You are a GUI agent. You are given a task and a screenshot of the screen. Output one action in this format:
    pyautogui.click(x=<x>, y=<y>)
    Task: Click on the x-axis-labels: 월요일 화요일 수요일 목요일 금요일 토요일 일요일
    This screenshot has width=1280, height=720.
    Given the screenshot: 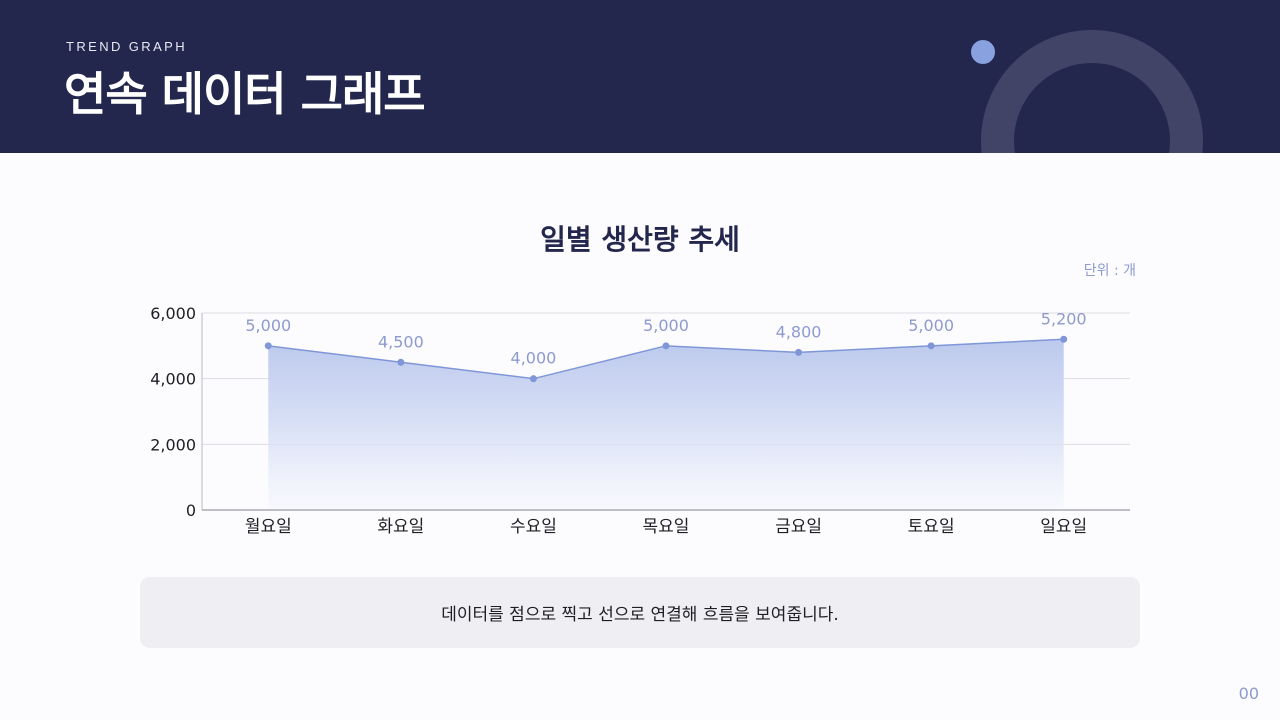 What is the action you would take?
    pyautogui.click(x=666, y=527)
    